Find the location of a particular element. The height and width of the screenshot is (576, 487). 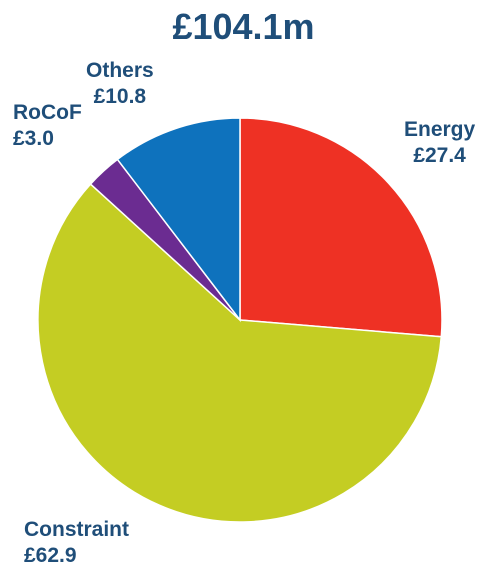

label-others-name: Others is located at coordinates (120, 70).